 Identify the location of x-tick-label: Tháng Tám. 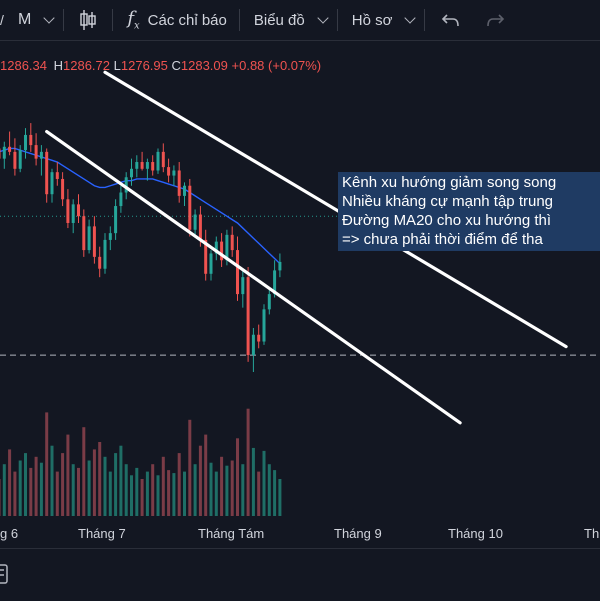
(231, 533).